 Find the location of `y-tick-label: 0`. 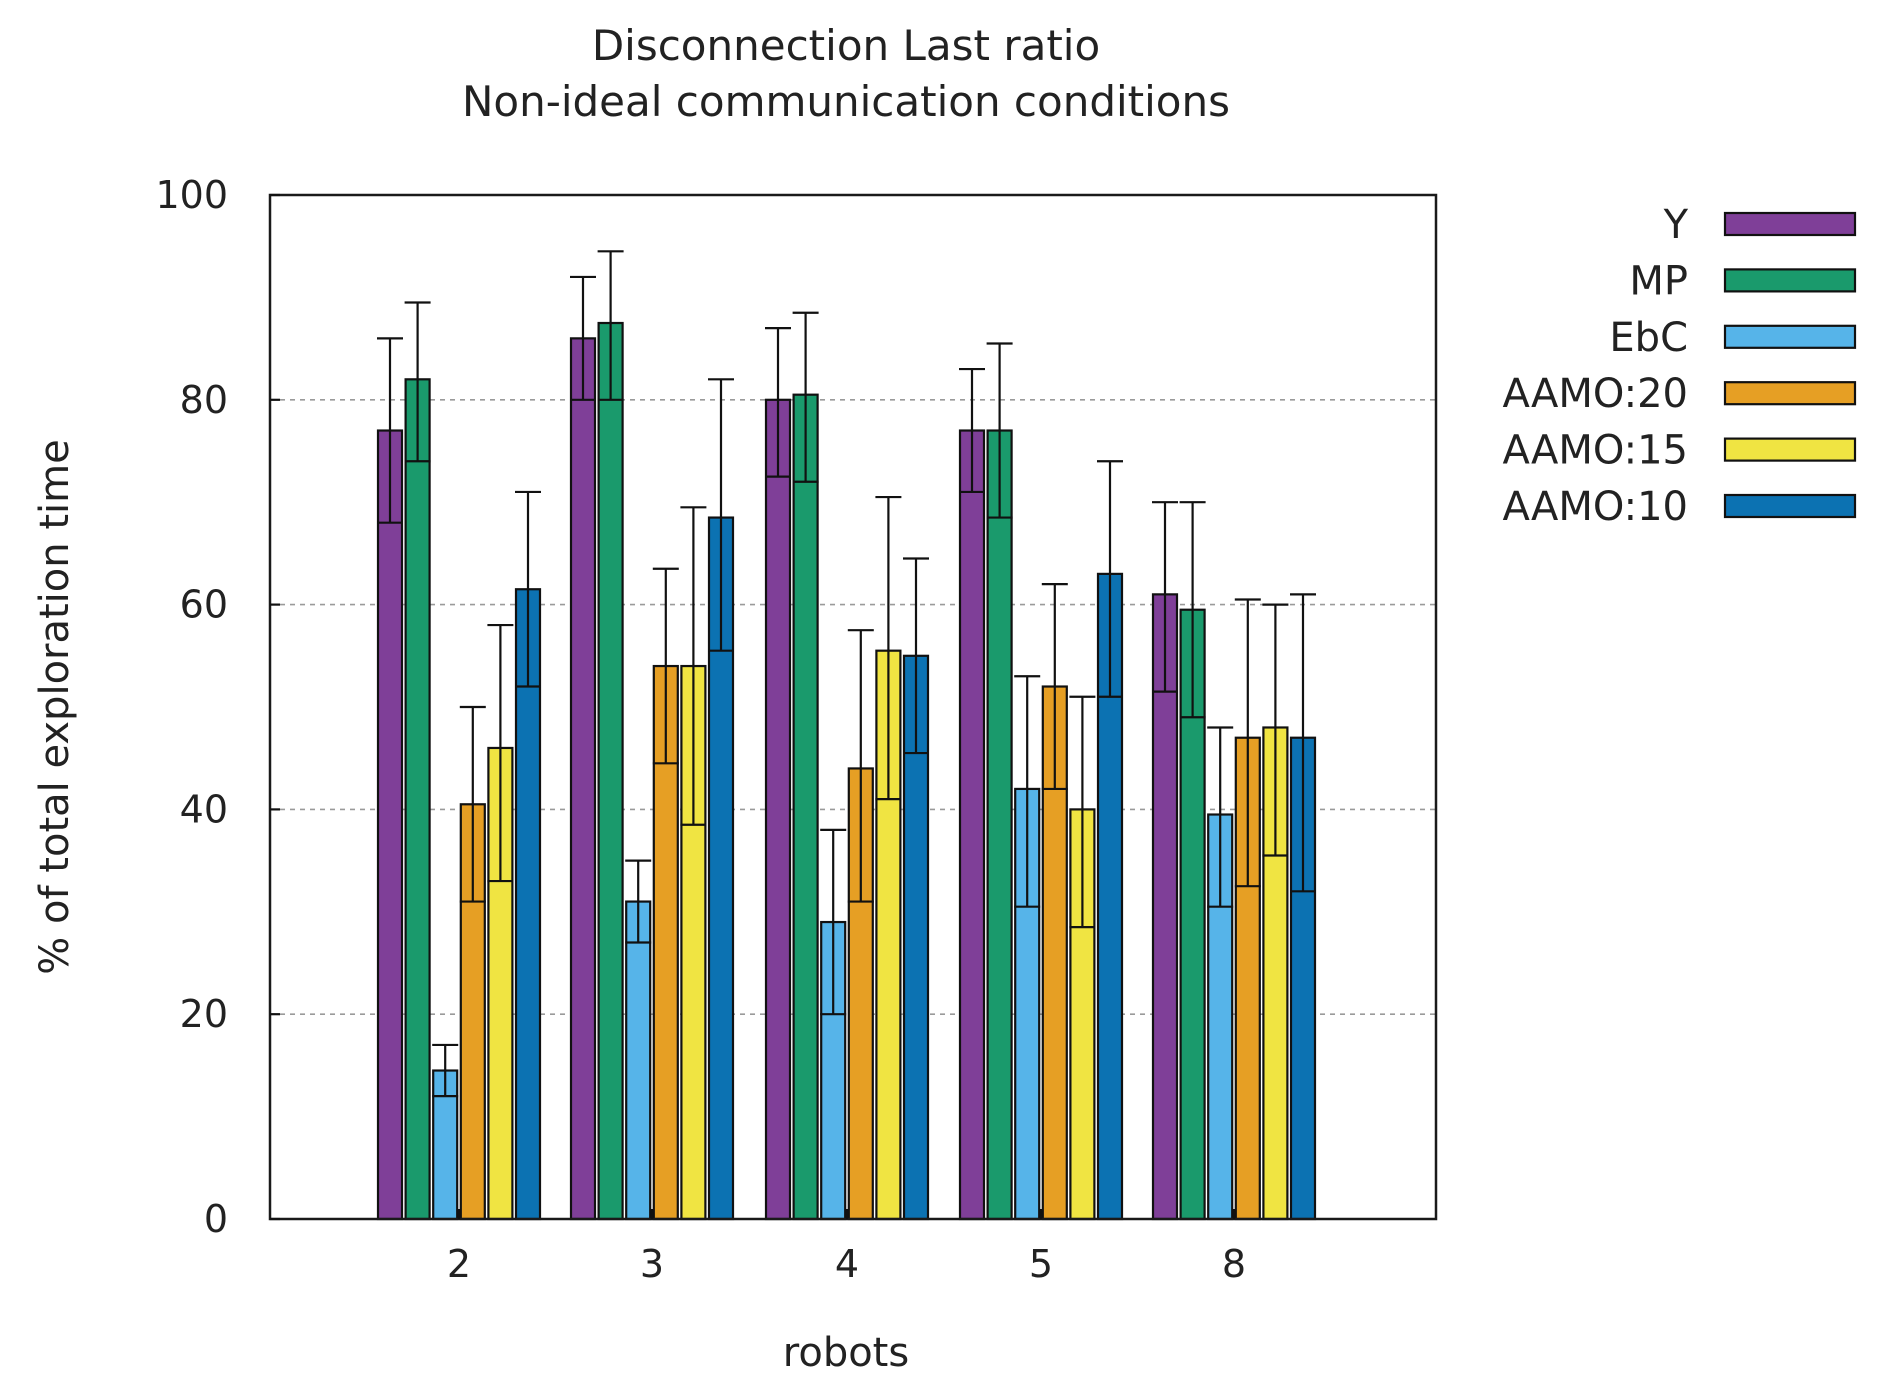

y-tick-label: 0 is located at coordinates (216, 1219).